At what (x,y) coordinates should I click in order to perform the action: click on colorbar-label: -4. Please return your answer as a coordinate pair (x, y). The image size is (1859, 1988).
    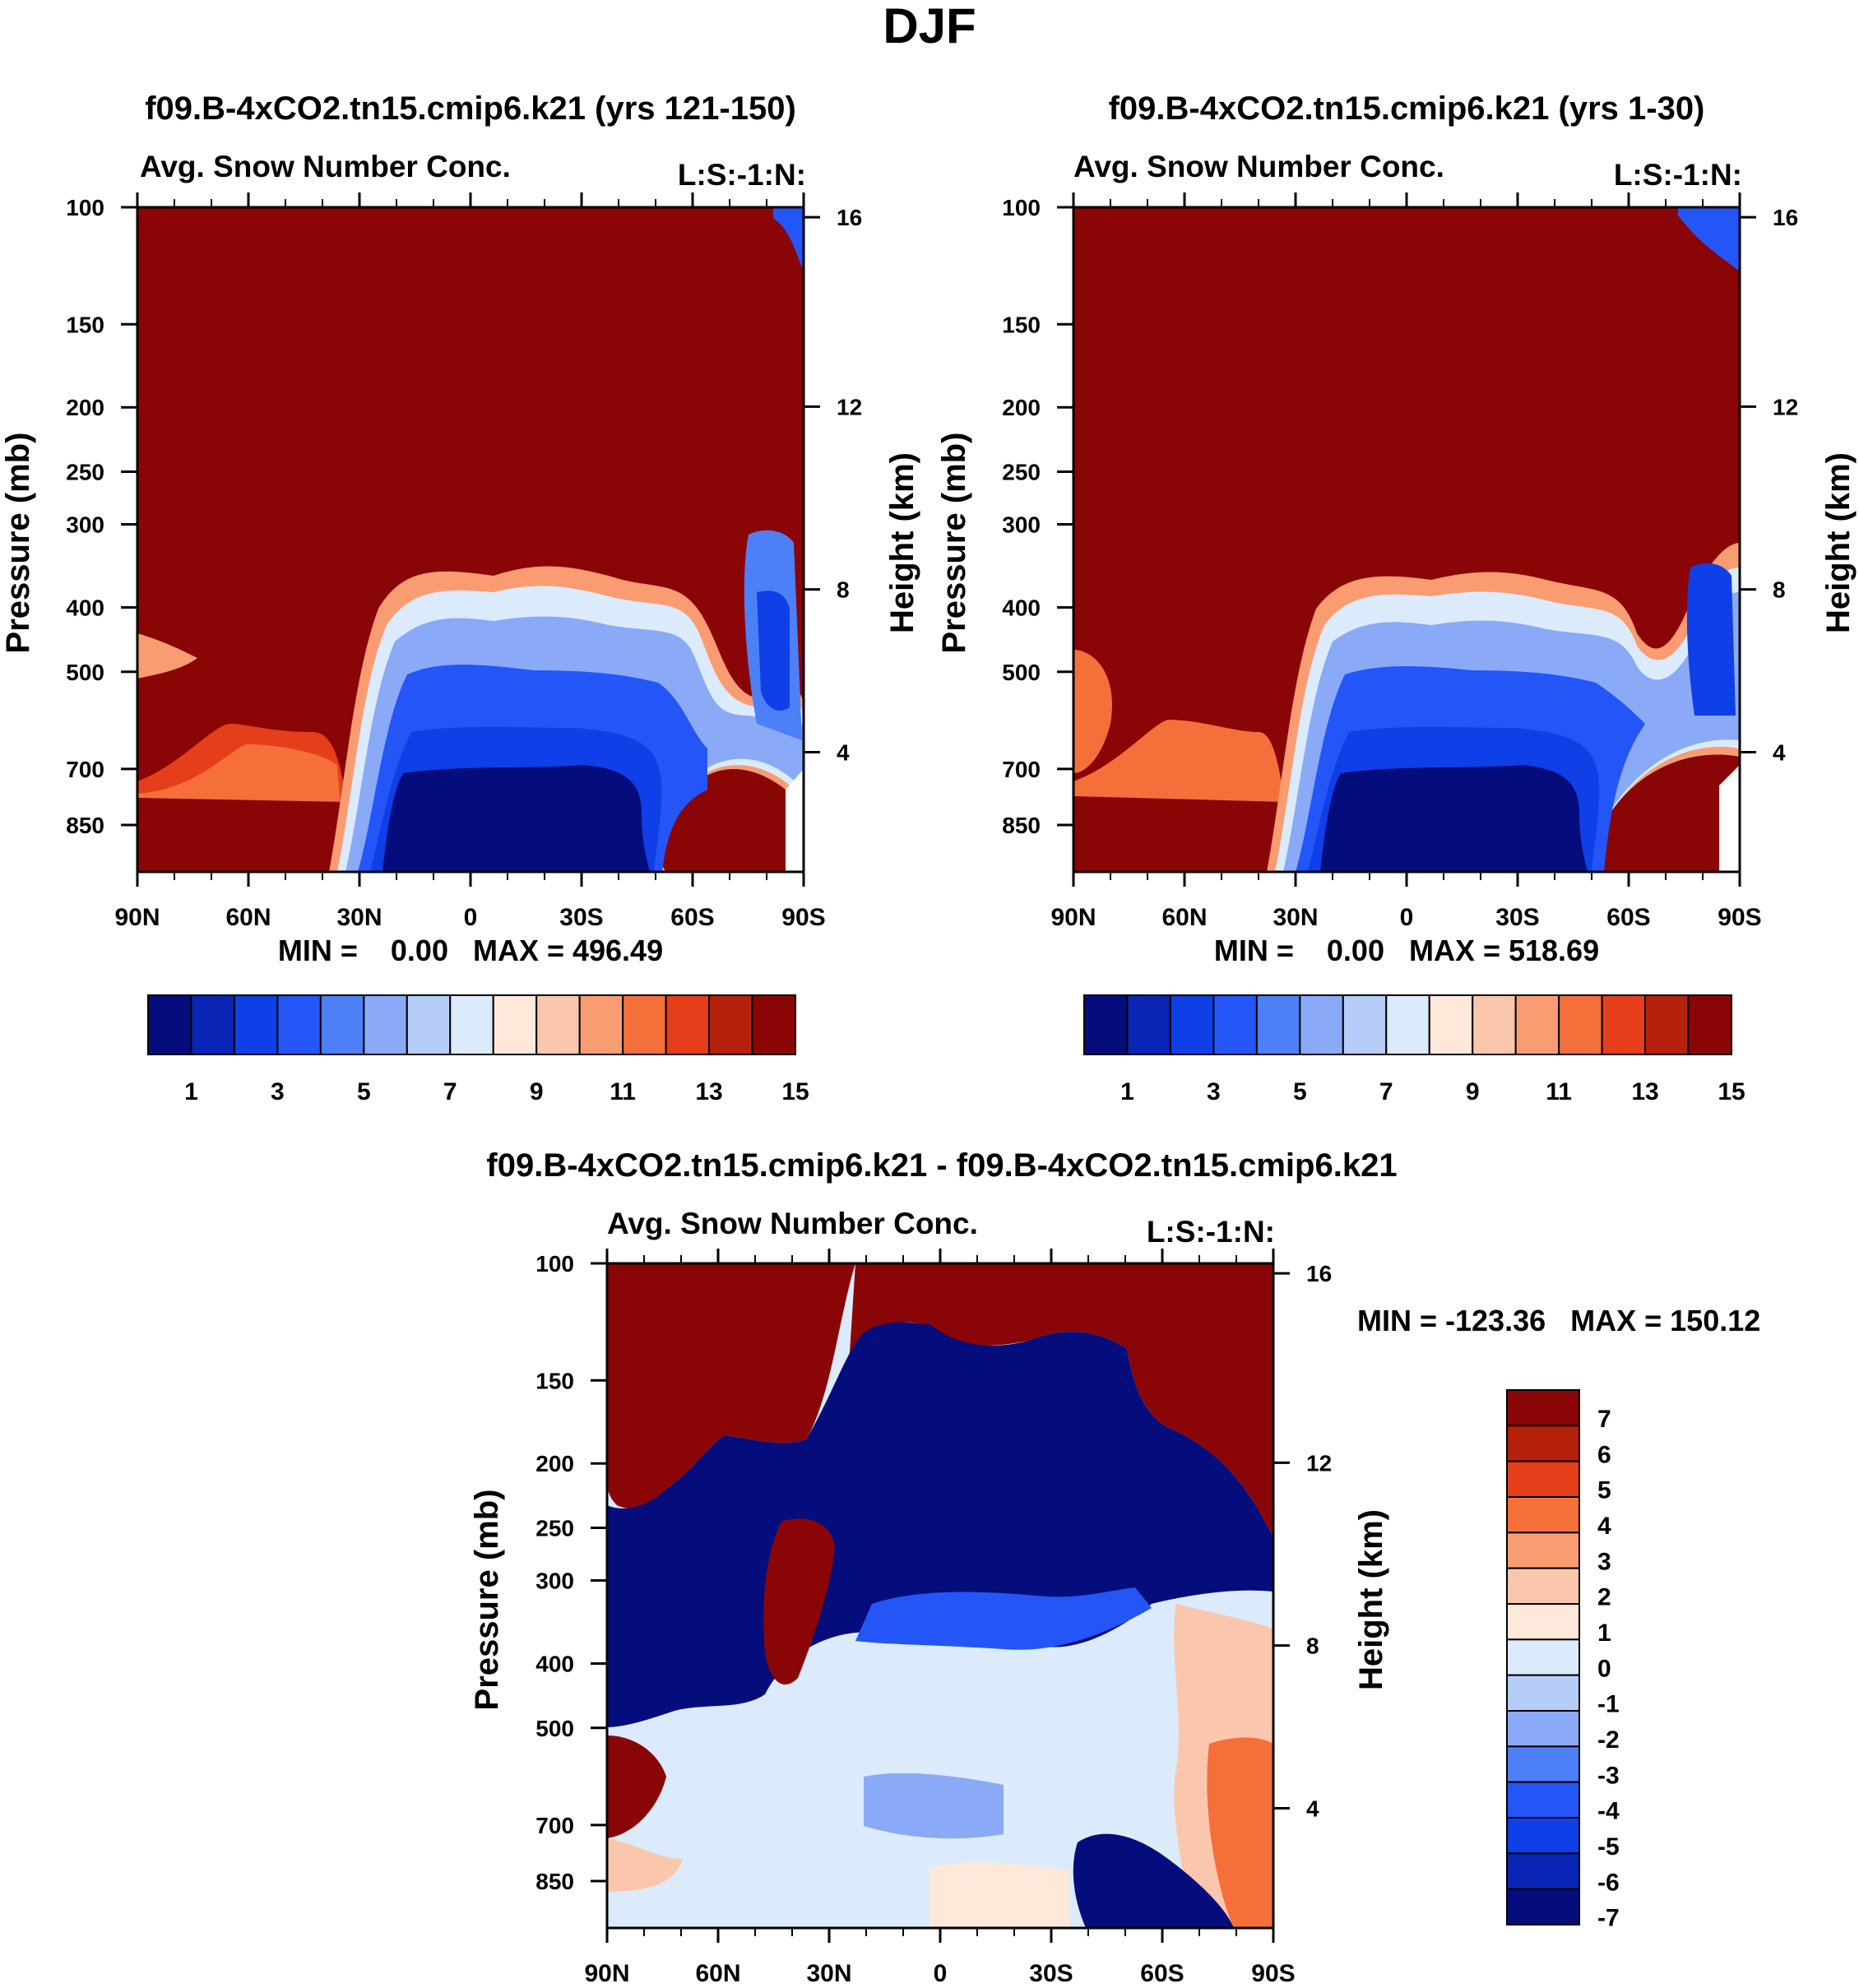
    Looking at the image, I should click on (1608, 1811).